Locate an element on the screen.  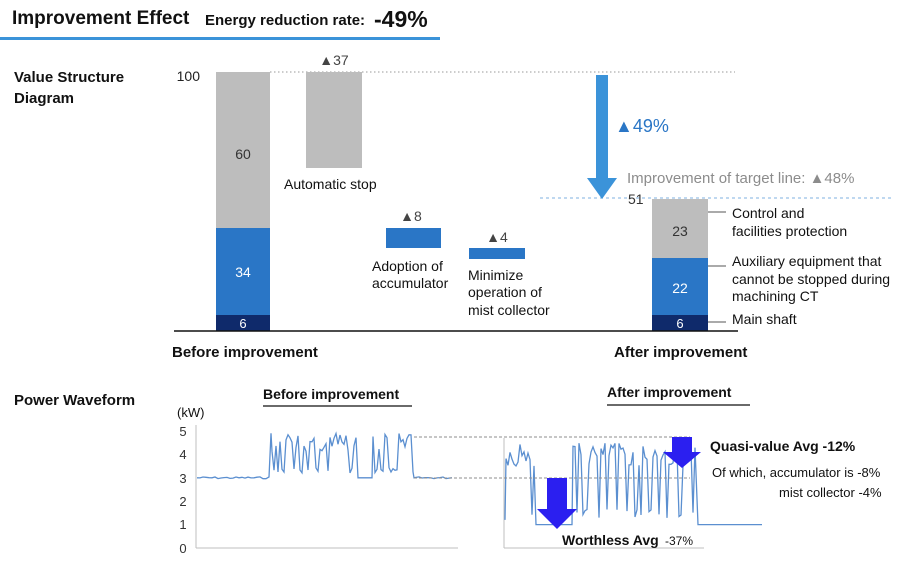
header-underline is located at coordinates (220, 38).